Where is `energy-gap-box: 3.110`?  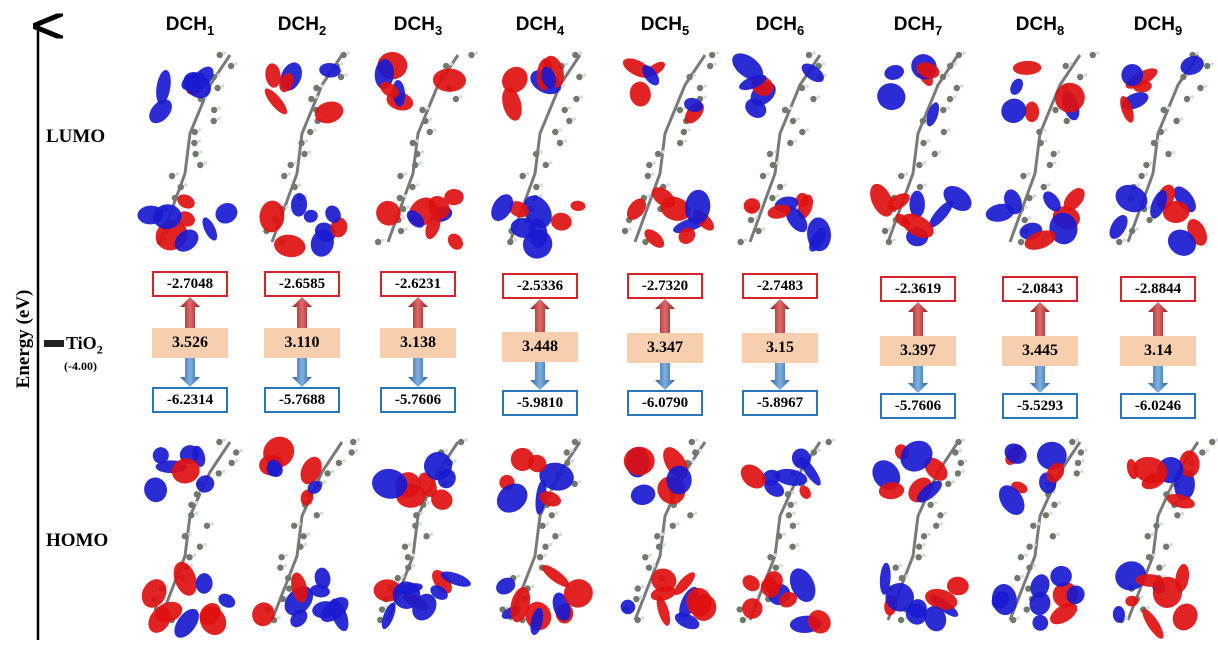
energy-gap-box: 3.110 is located at coordinates (302, 343).